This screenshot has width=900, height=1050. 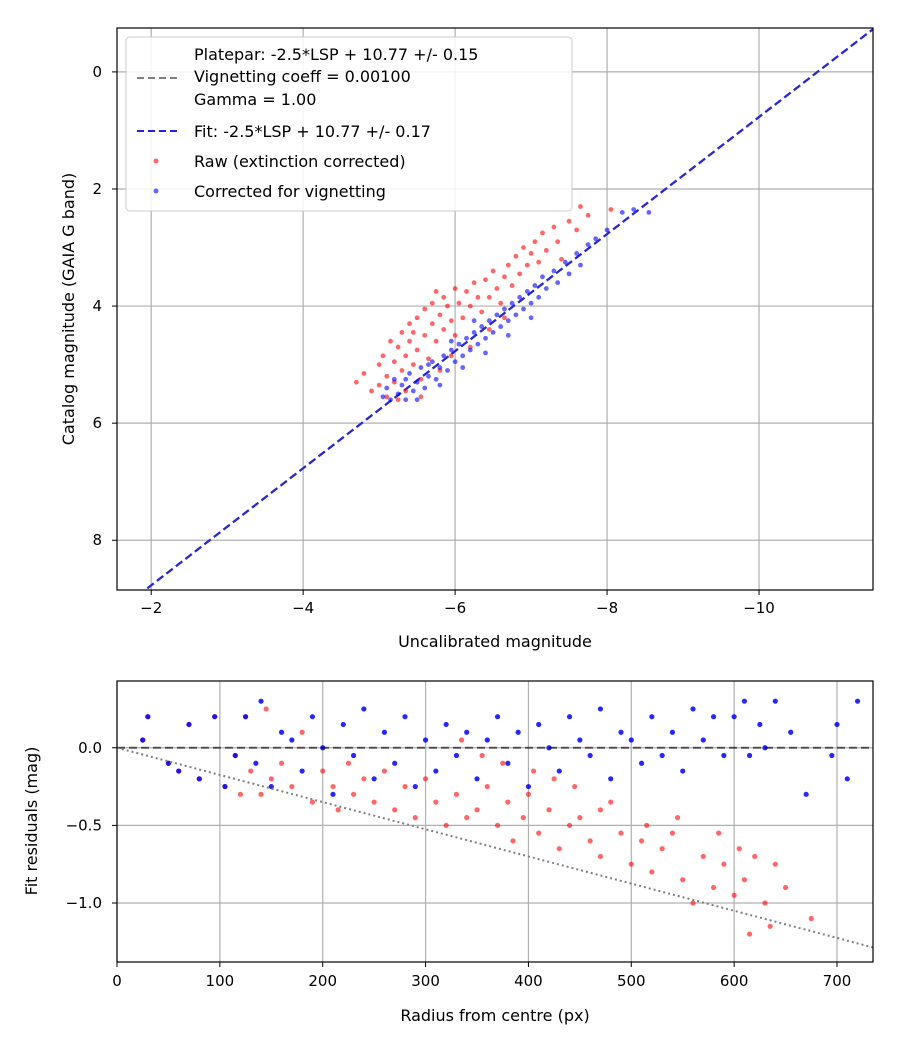 I want to click on residuals-plot-xtick-label: 100, so click(x=220, y=981).